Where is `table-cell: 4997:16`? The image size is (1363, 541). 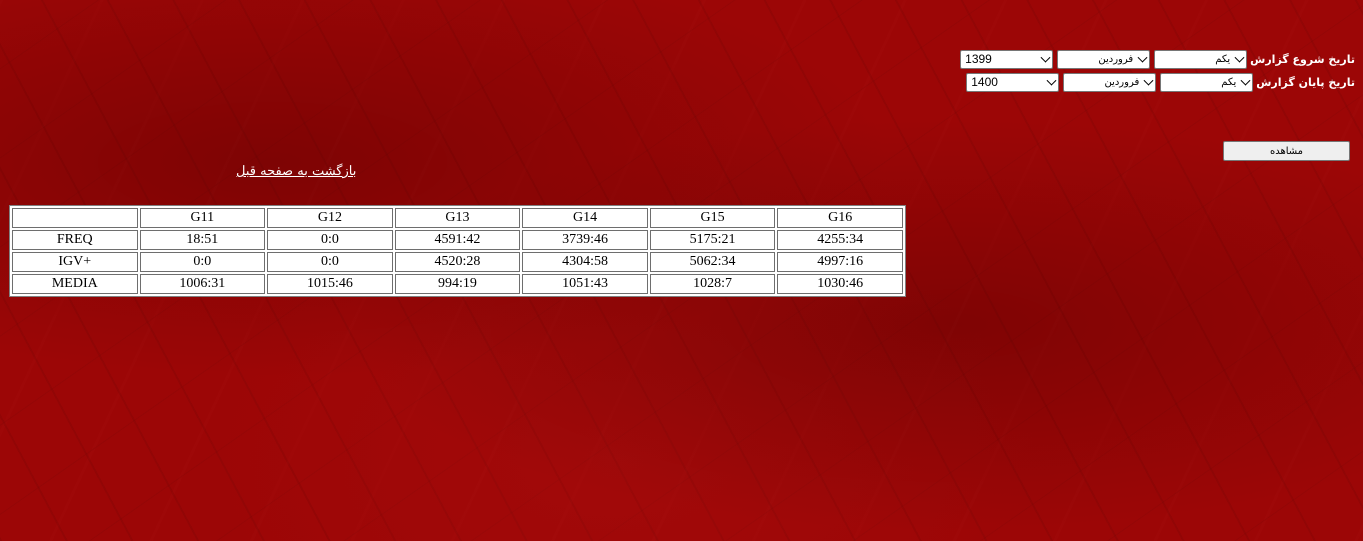
table-cell: 4997:16 is located at coordinates (840, 262).